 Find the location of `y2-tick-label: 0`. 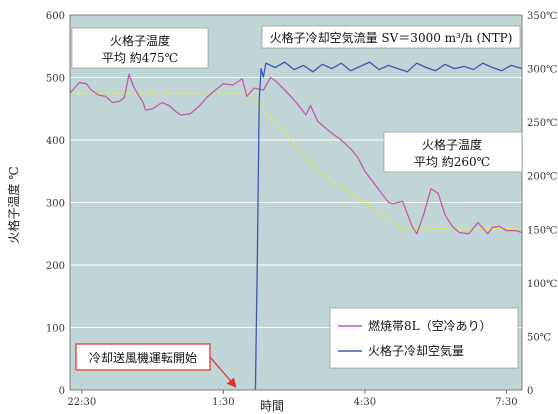

y2-tick-label: 0 is located at coordinates (530, 391).